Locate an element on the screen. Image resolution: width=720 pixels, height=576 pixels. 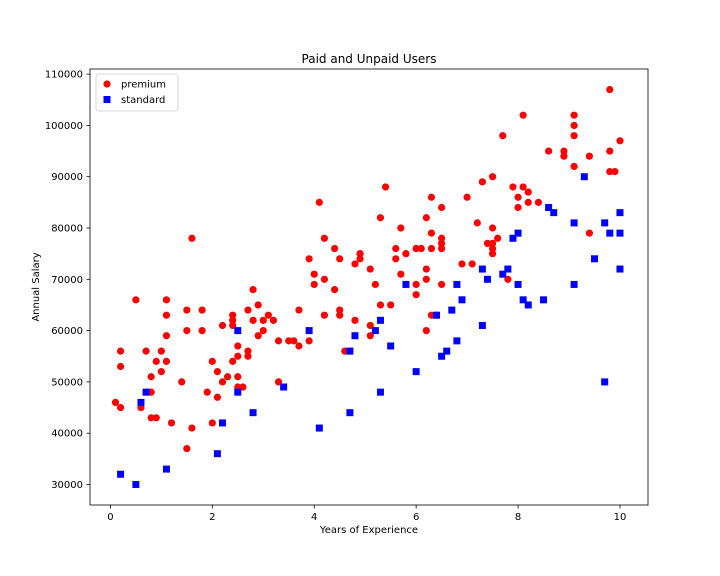
y-tick-label: 50000 is located at coordinates (67, 382).